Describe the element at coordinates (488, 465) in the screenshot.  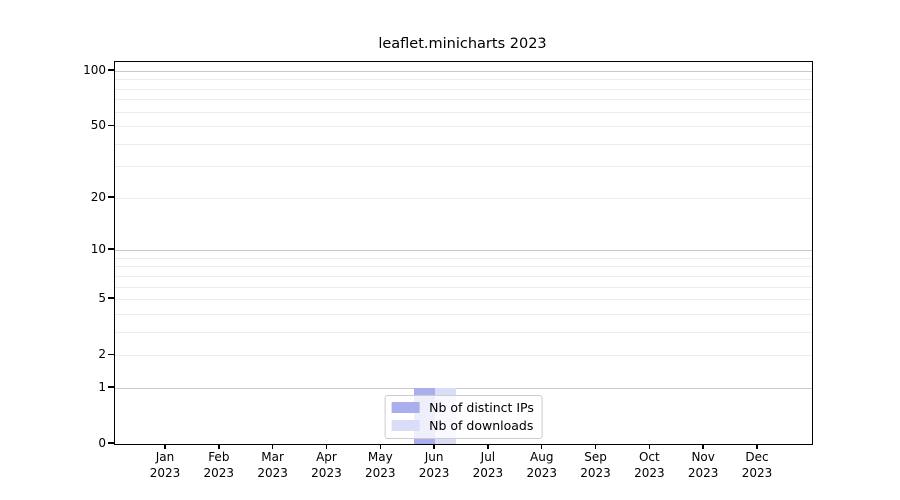
I see `x-tick-label: Jul 2023` at that location.